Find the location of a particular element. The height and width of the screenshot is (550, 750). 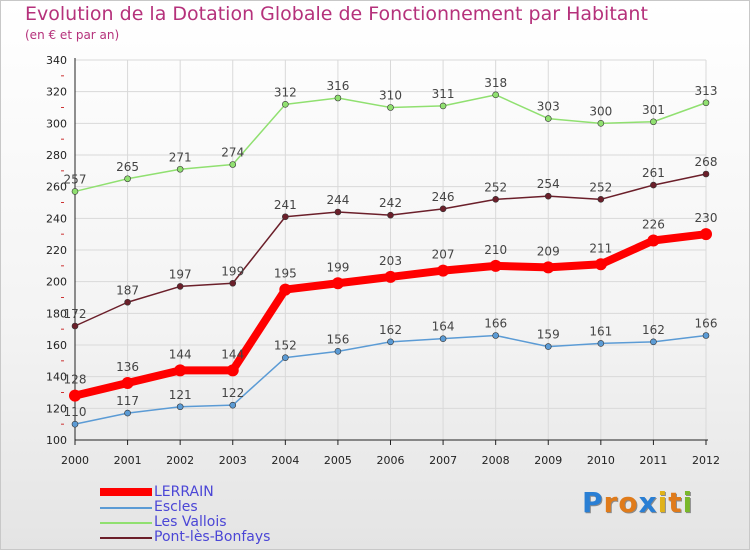

logo-letter: t is located at coordinates (675, 502).